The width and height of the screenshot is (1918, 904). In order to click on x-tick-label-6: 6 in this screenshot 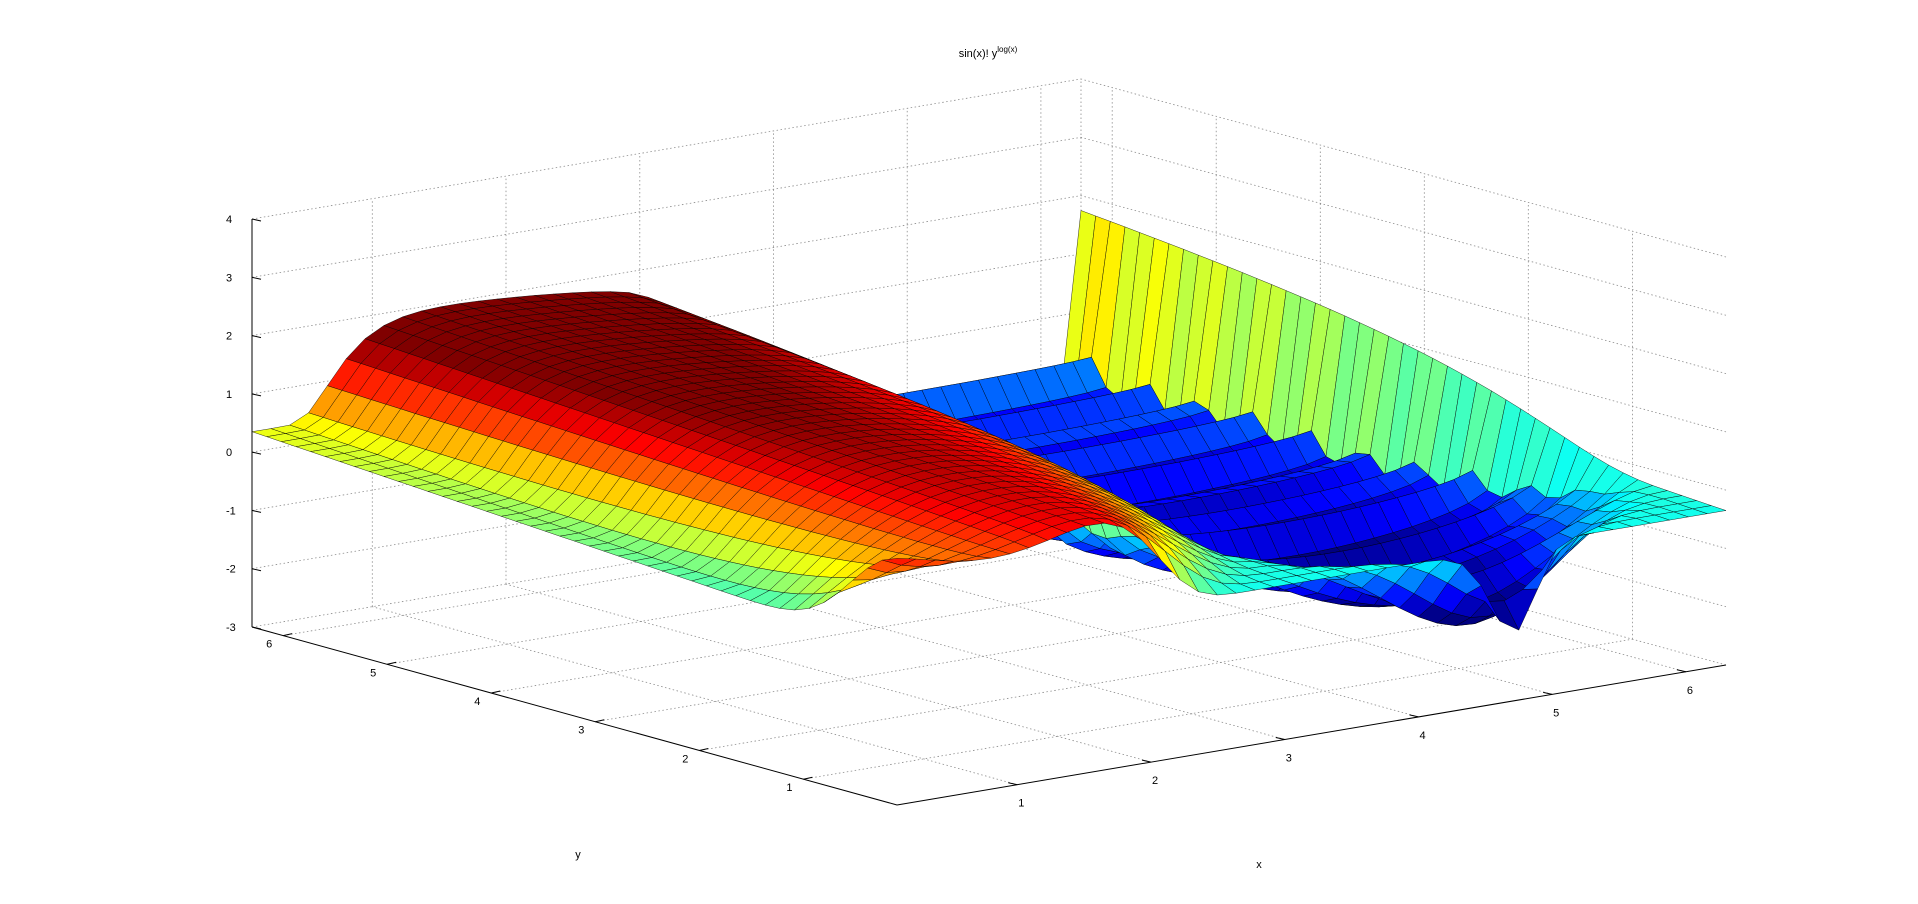, I will do `click(1690, 691)`.